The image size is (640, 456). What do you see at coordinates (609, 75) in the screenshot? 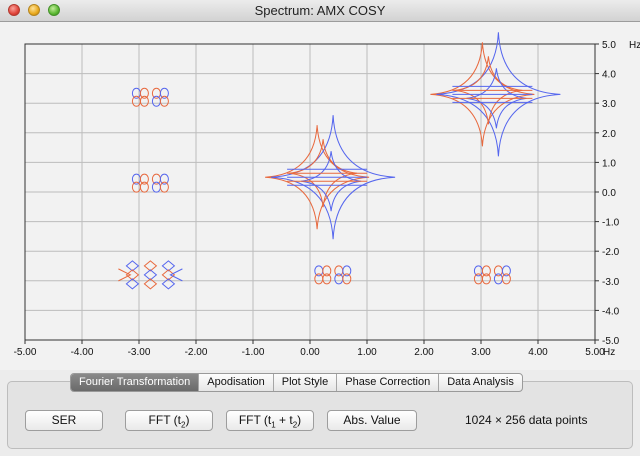
I see `y-tick-label: 4.0` at bounding box center [609, 75].